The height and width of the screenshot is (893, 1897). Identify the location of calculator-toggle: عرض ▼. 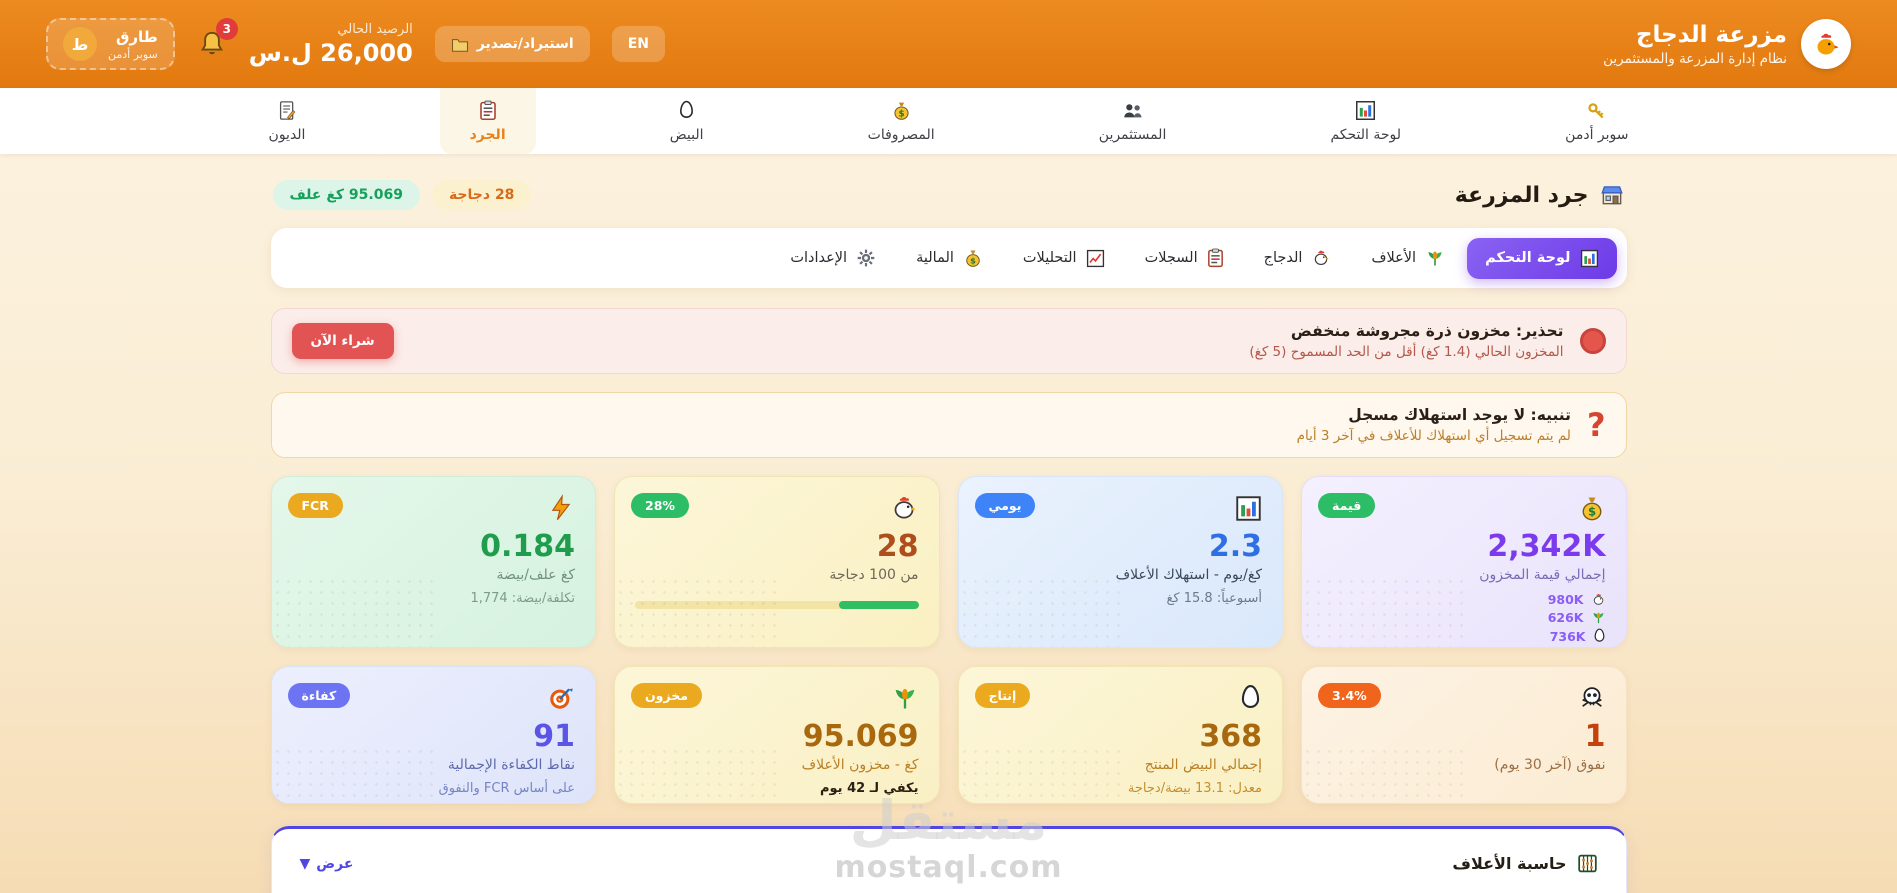
(327, 864).